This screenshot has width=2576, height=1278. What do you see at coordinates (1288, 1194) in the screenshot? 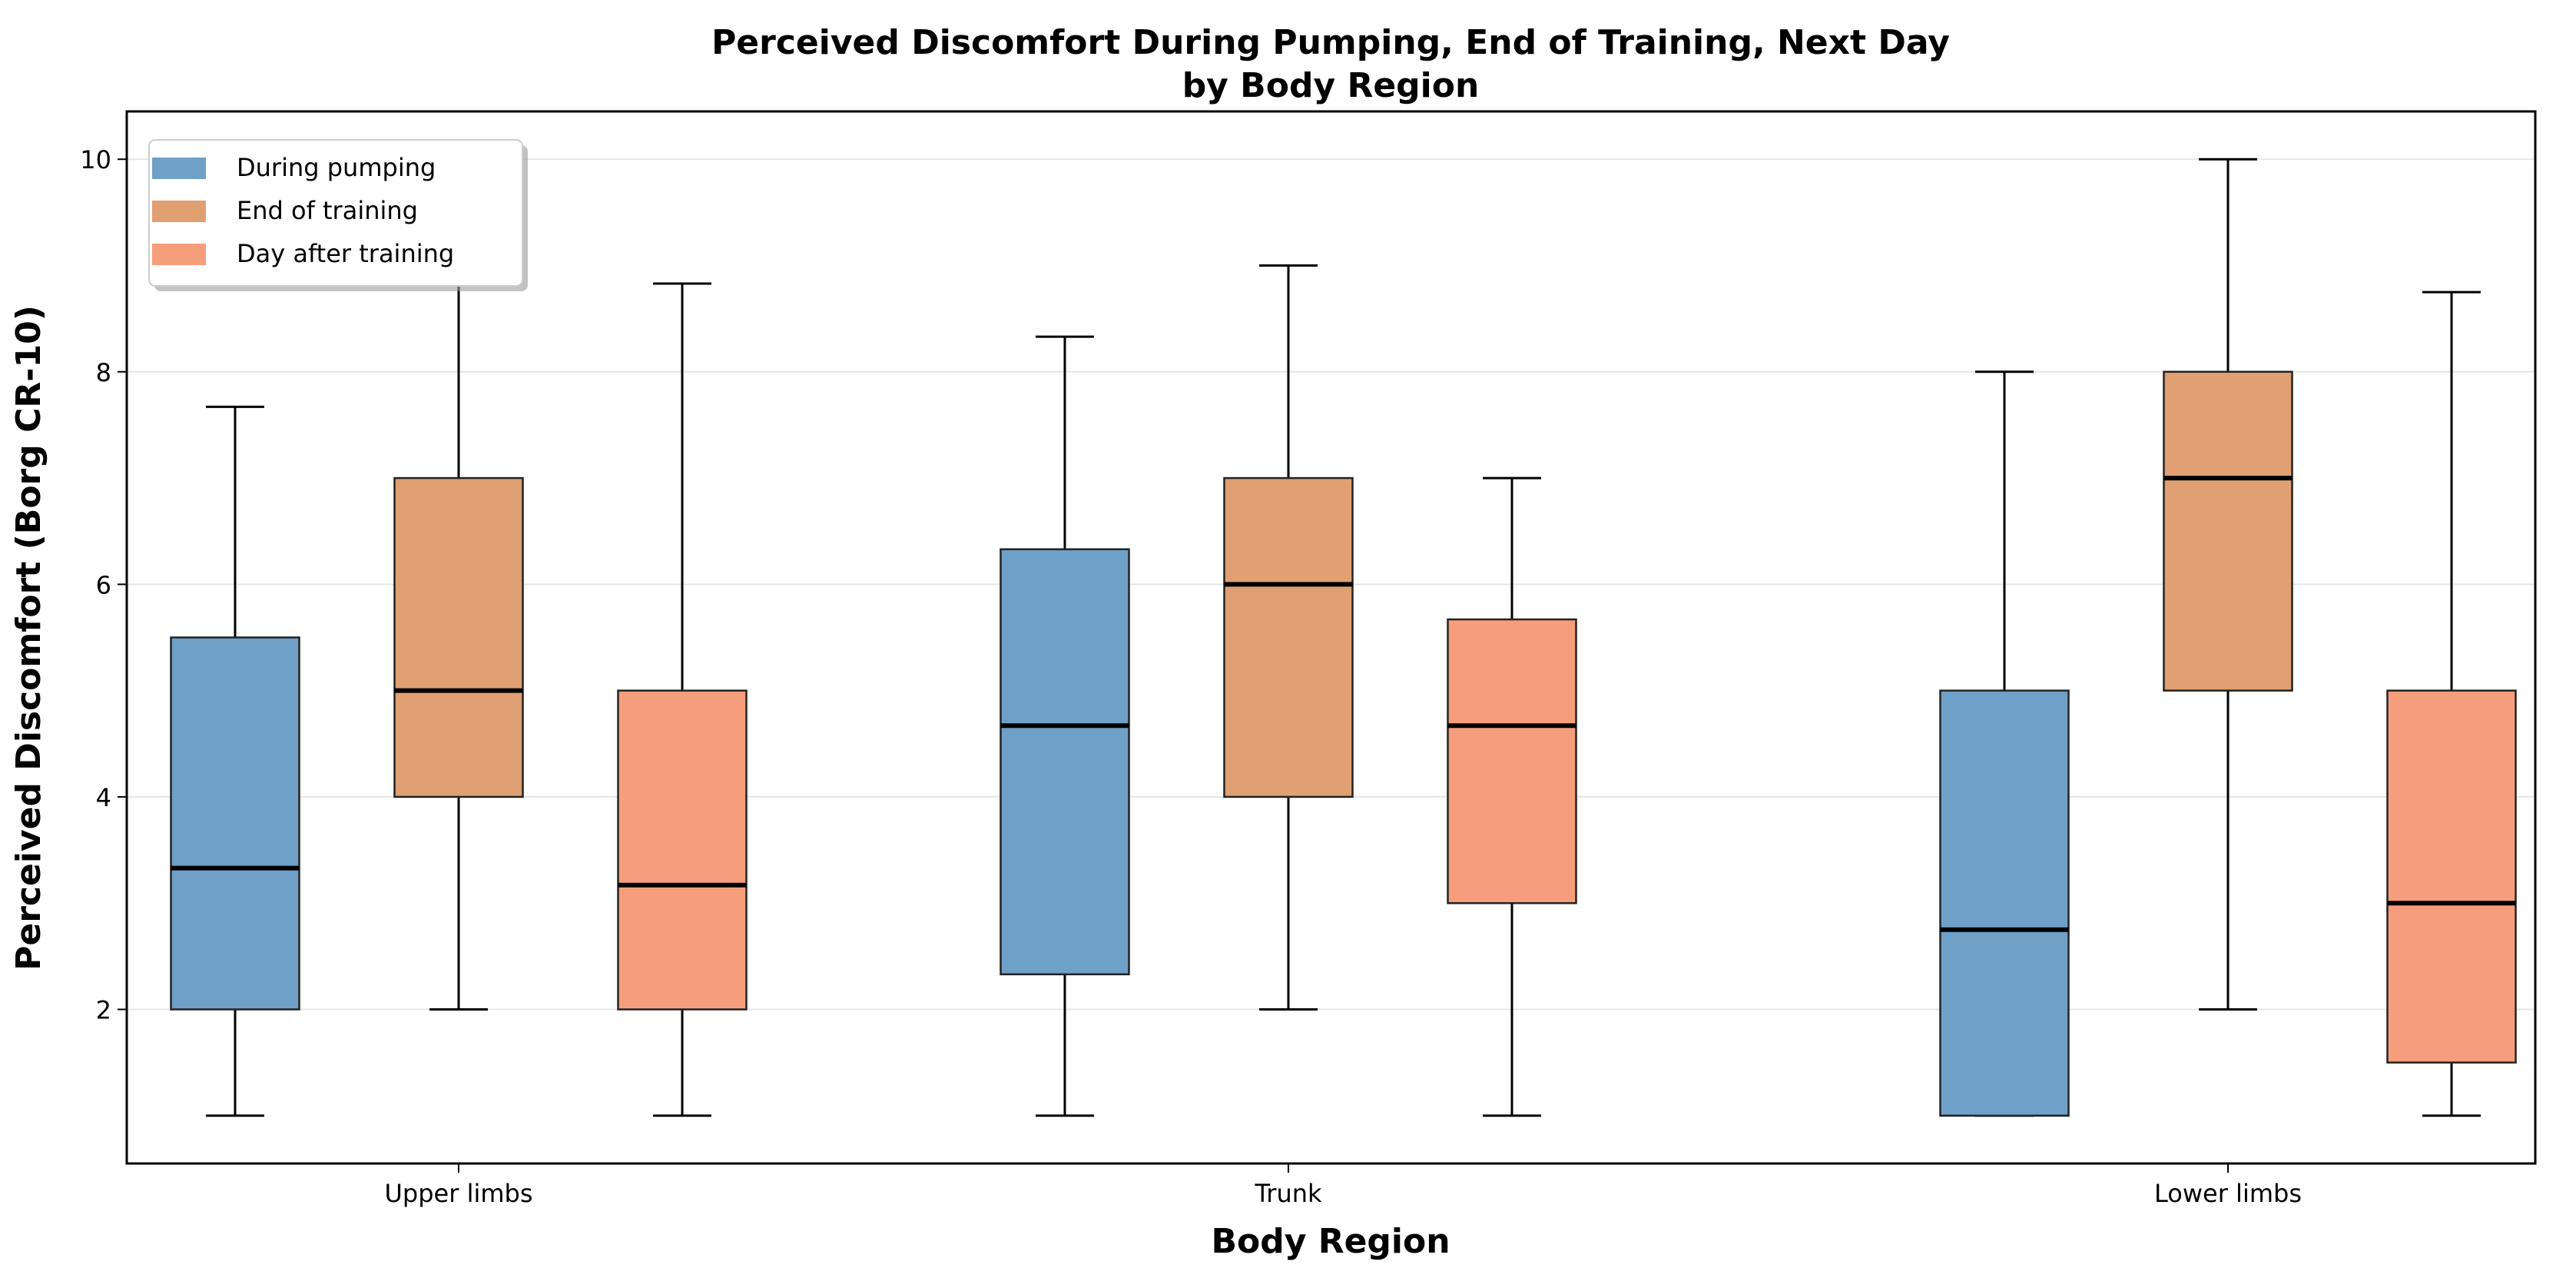
I see `x-tick-label: Trunk` at bounding box center [1288, 1194].